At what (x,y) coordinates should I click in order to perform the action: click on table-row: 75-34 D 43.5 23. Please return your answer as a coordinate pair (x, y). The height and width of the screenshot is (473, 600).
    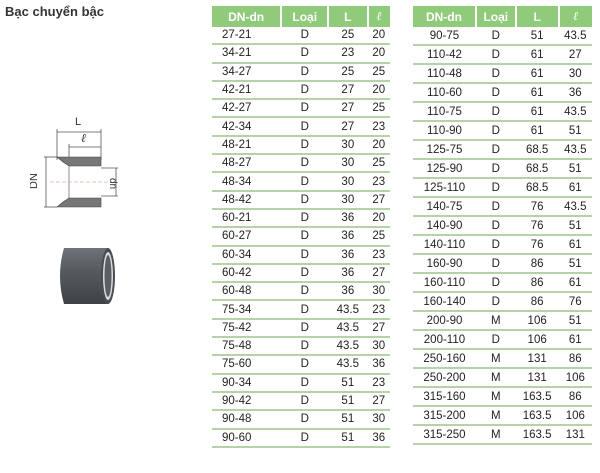
    Looking at the image, I should click on (301, 310).